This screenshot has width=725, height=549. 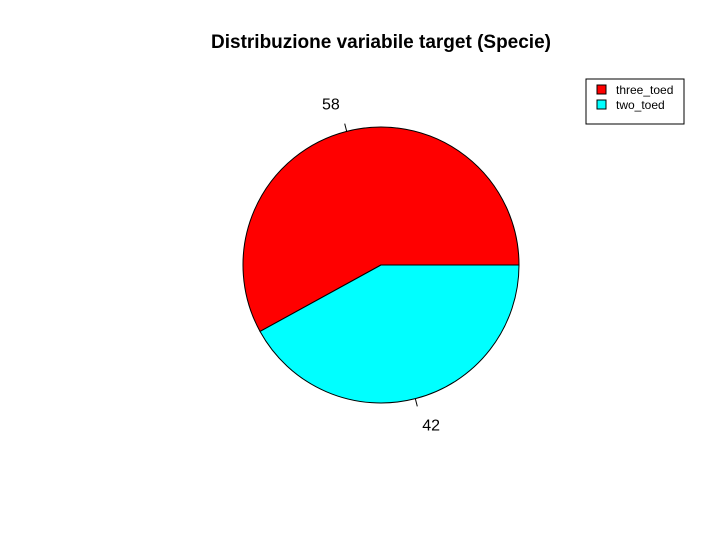 What do you see at coordinates (346, 127) in the screenshot?
I see `pie-label-tick-three-toed` at bounding box center [346, 127].